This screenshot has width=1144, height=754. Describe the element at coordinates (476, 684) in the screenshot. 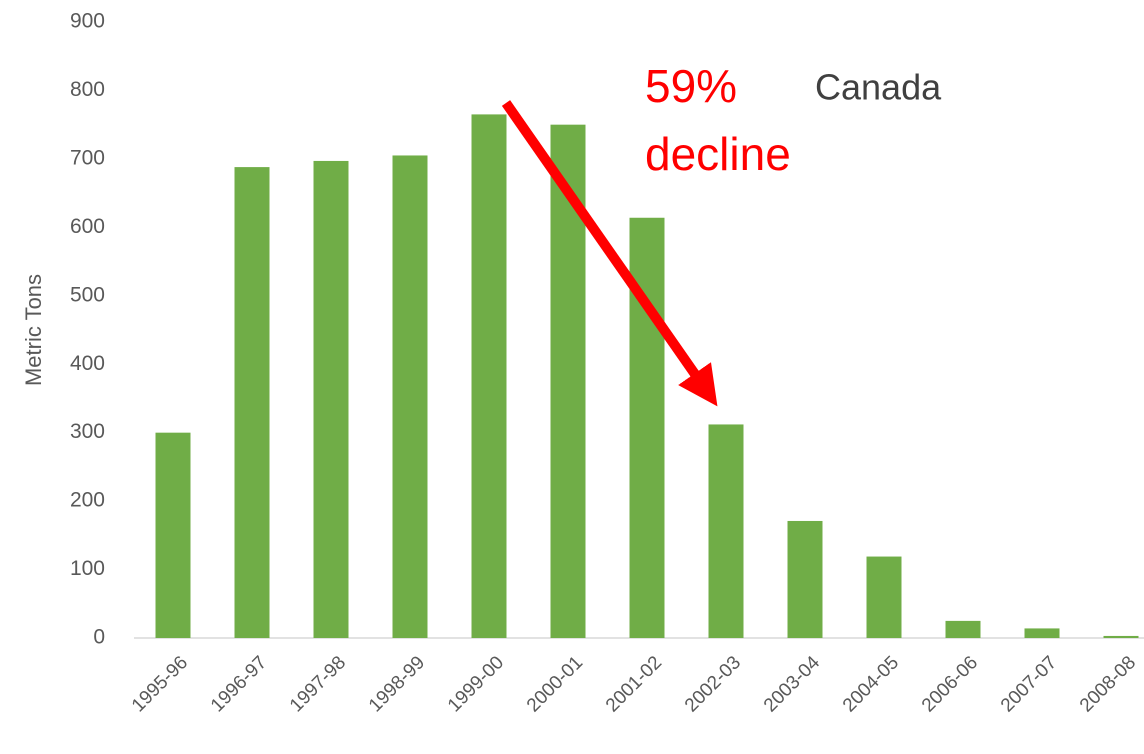

I see `x-tick-label: 1999-00` at that location.